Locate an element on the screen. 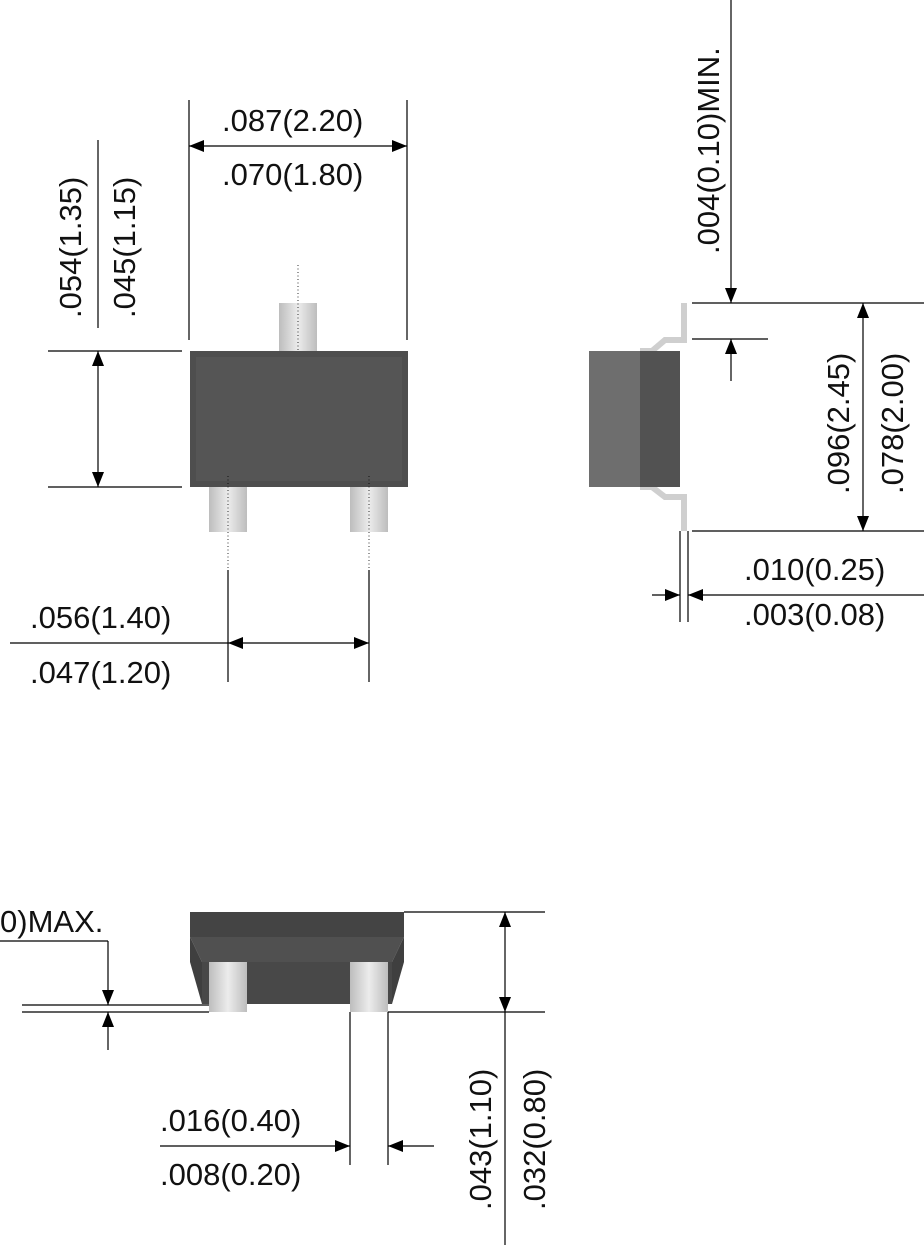  leadwidth-max-label: .016(0.40) is located at coordinates (230, 1120).